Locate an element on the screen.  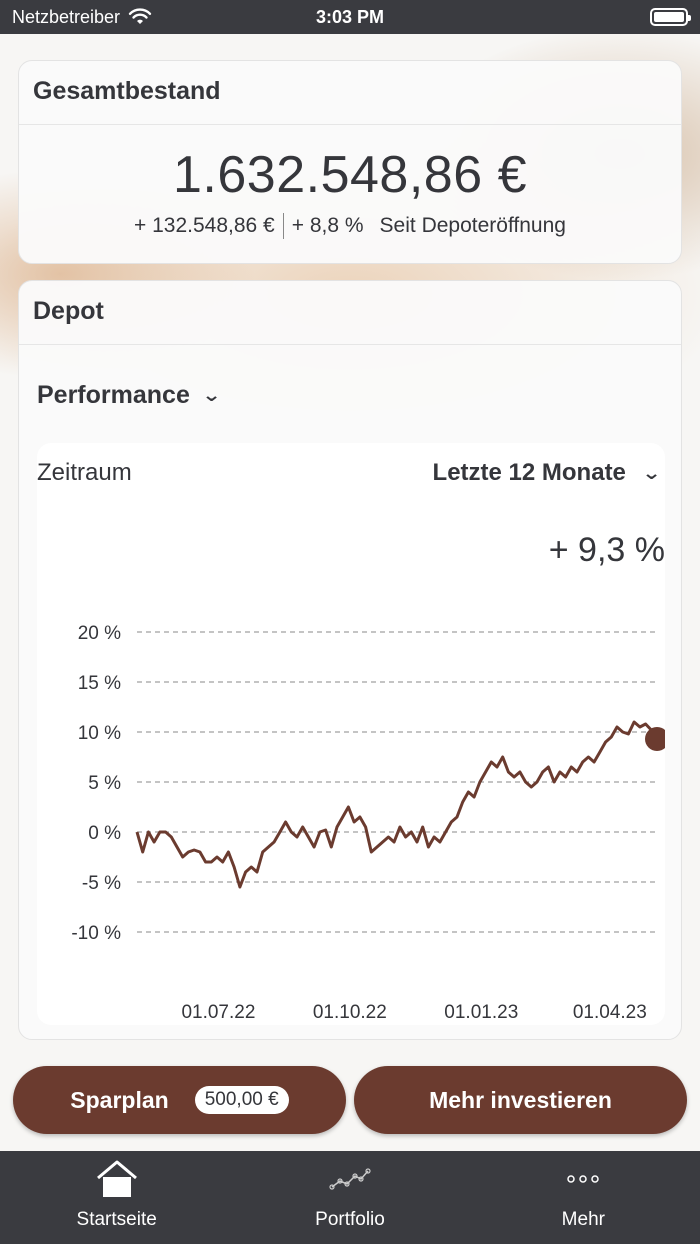
tab-label-mehr: Mehr is located at coordinates (583, 1219).